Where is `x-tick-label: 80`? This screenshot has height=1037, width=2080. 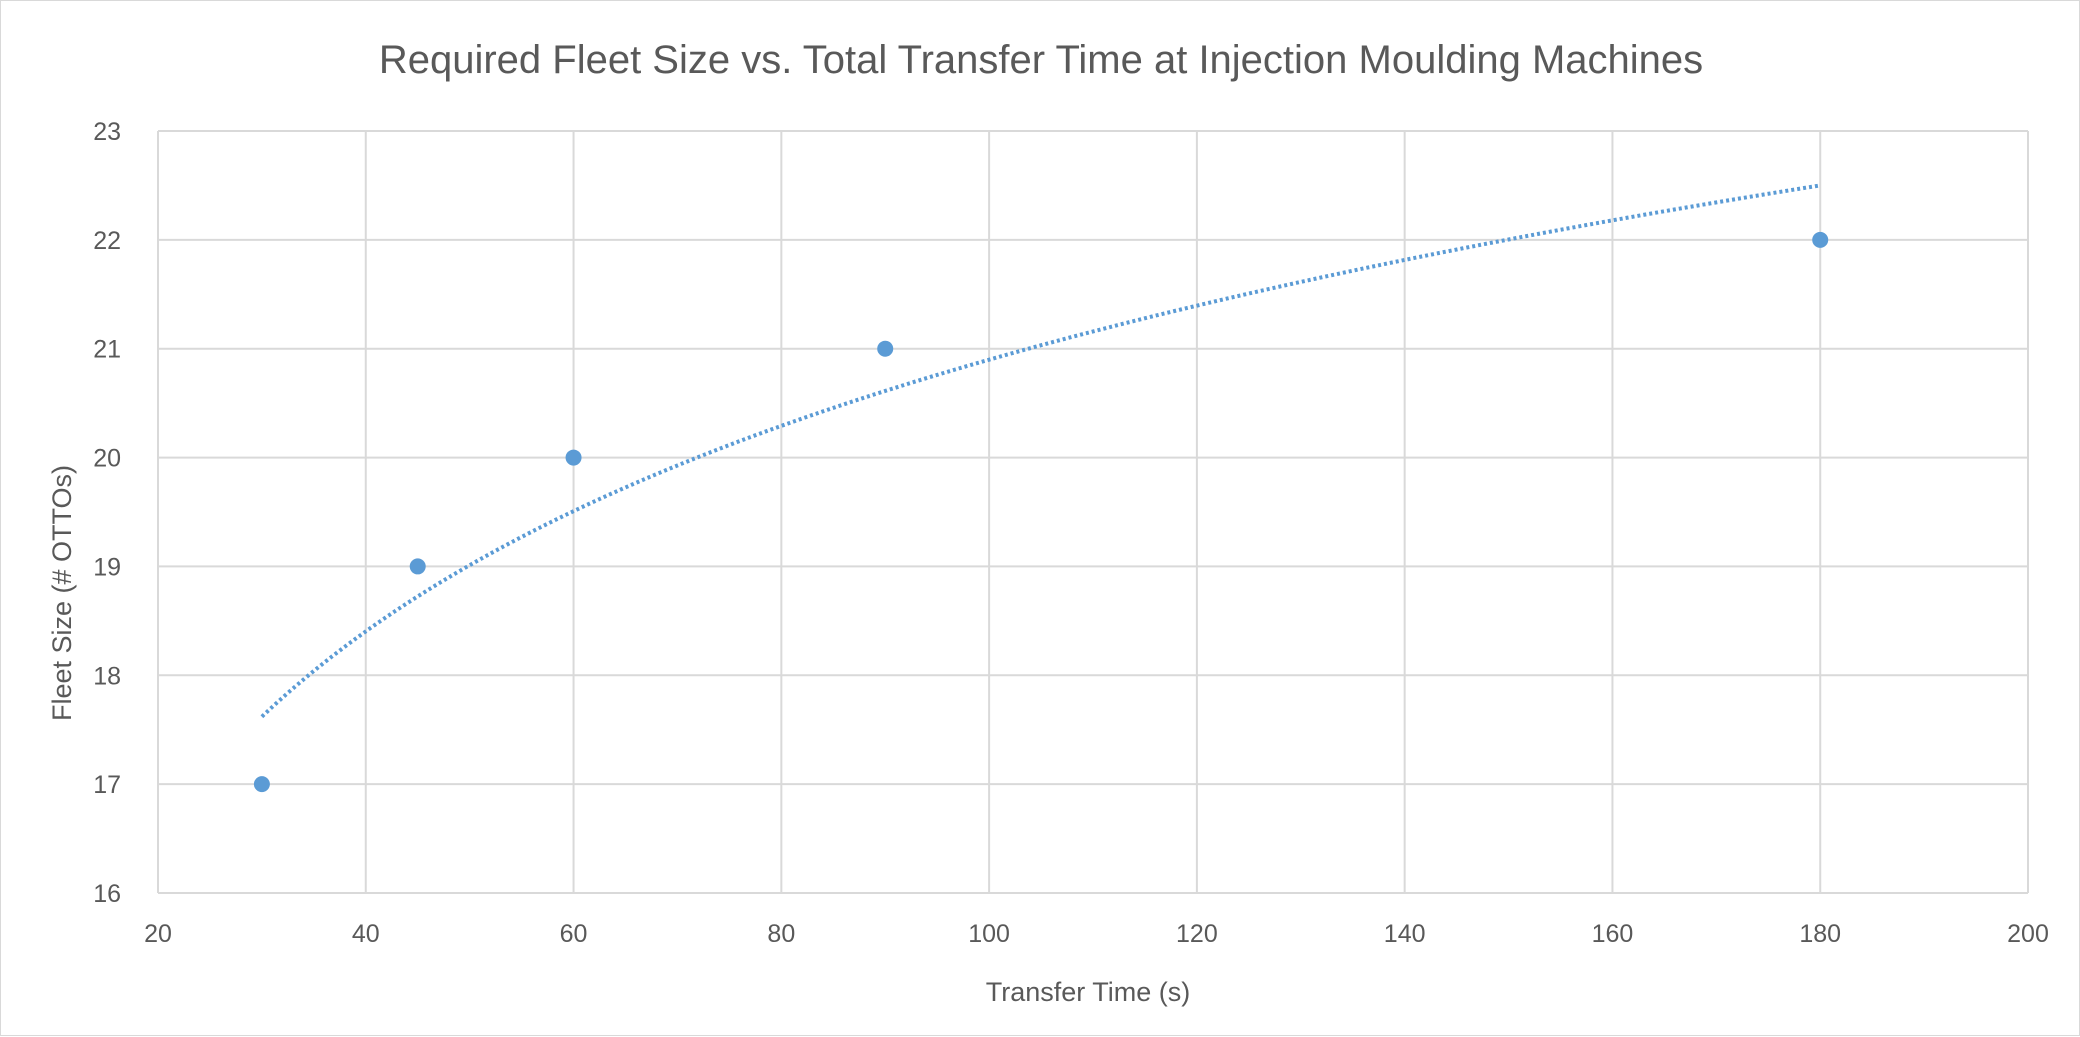
x-tick-label: 80 is located at coordinates (781, 934).